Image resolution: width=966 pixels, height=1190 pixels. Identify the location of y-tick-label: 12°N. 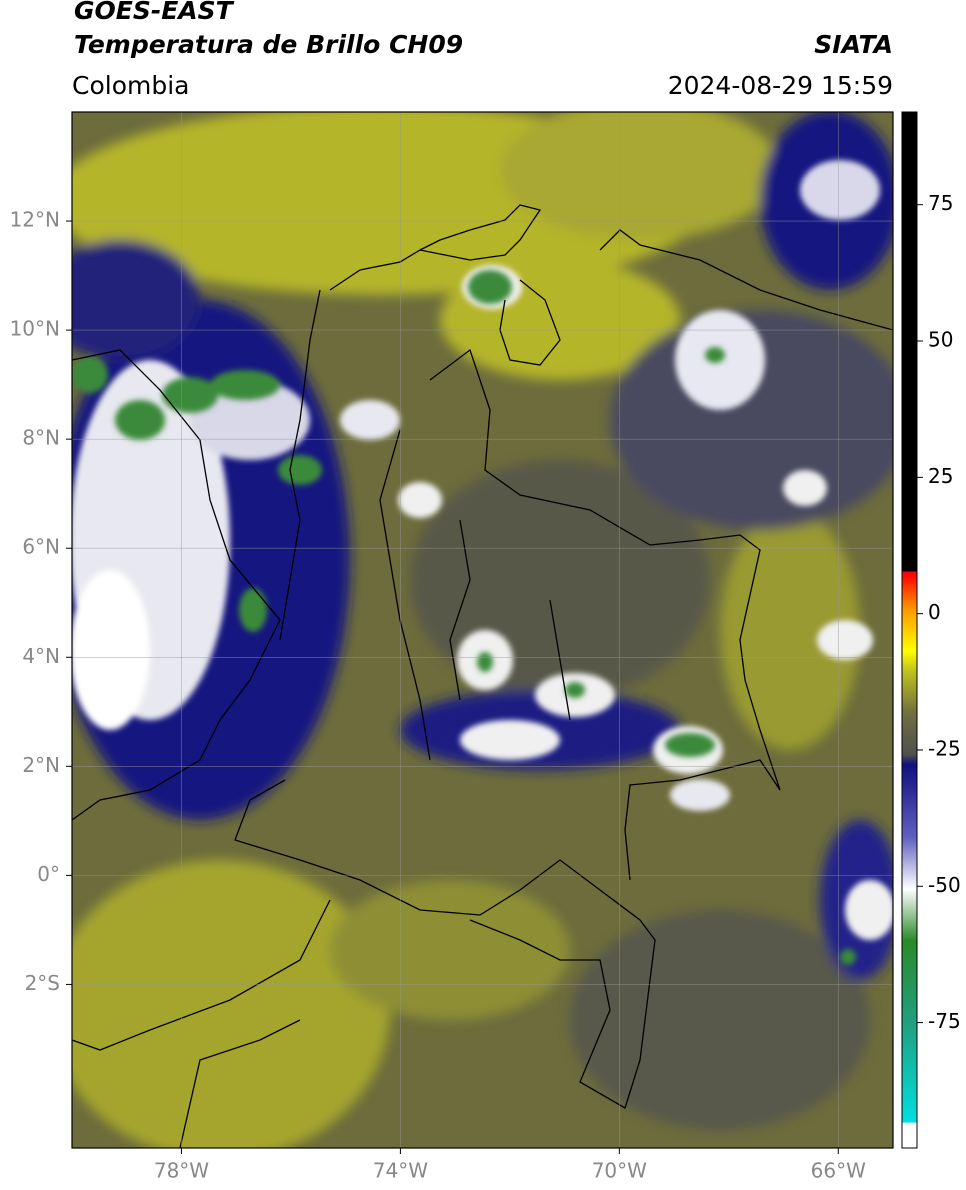
(35, 220).